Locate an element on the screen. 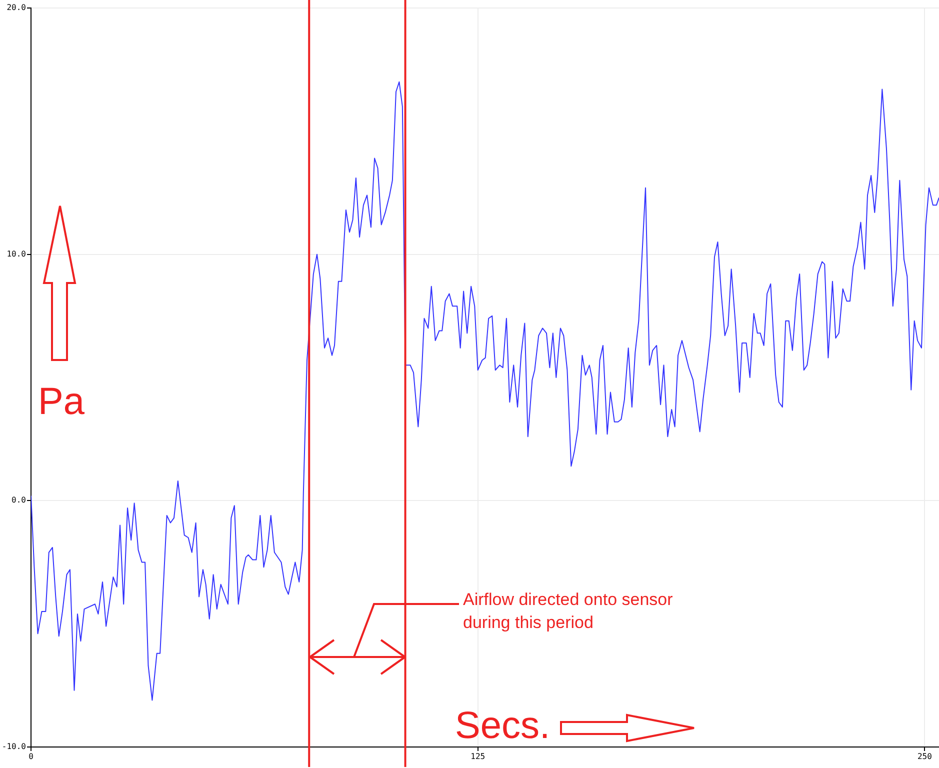 The image size is (939, 768). y-tick-label: 0.0 is located at coordinates (19, 500).